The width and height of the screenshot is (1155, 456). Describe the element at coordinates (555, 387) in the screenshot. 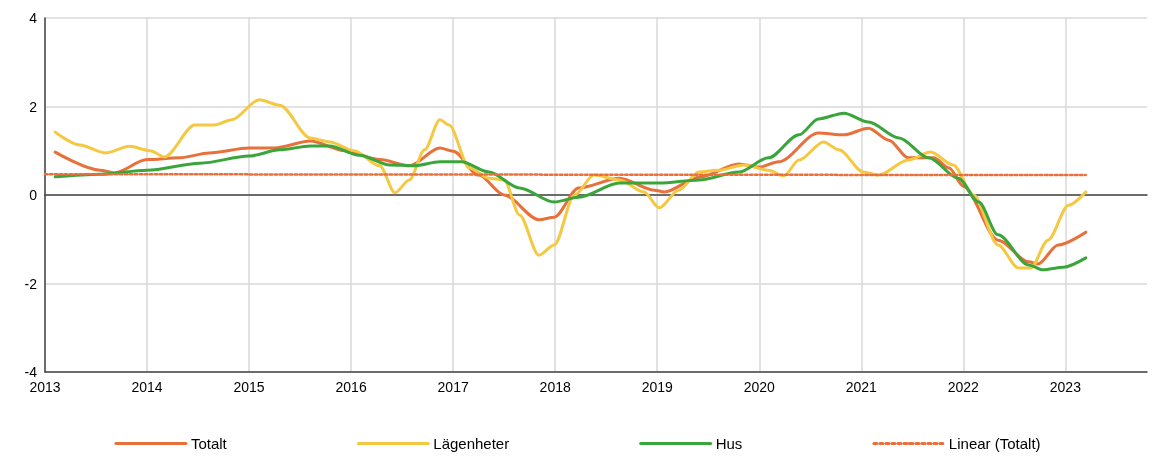

I see `x-tick-label: 2018` at that location.